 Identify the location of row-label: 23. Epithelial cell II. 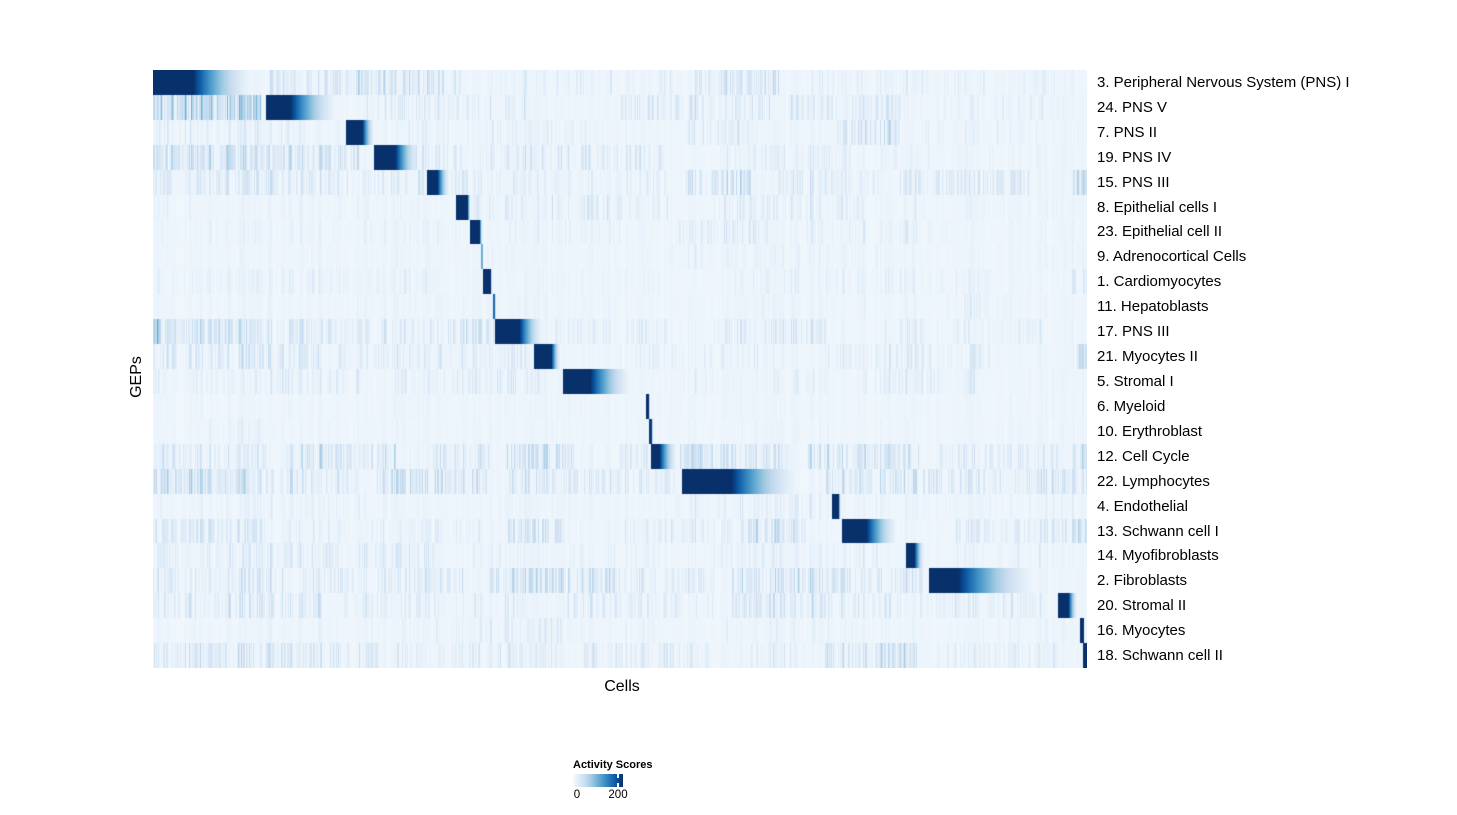
(1160, 232).